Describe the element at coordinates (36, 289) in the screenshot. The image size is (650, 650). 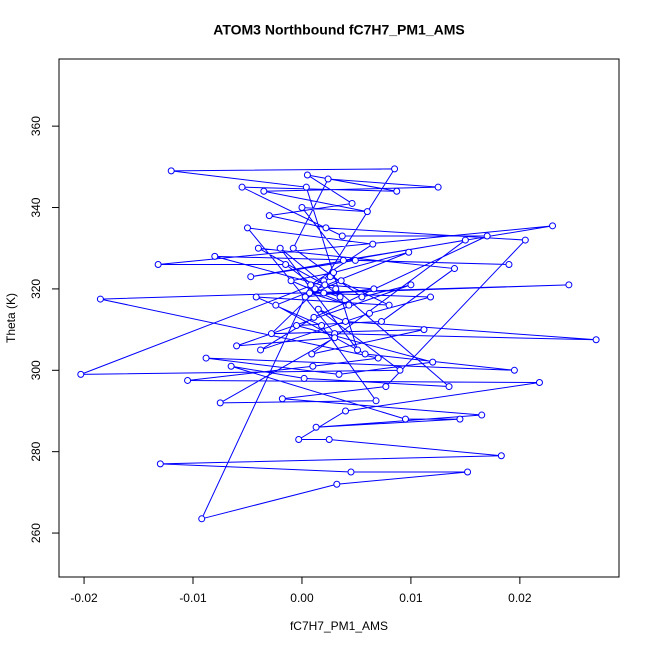
I see `y-tick-label: 320` at that location.